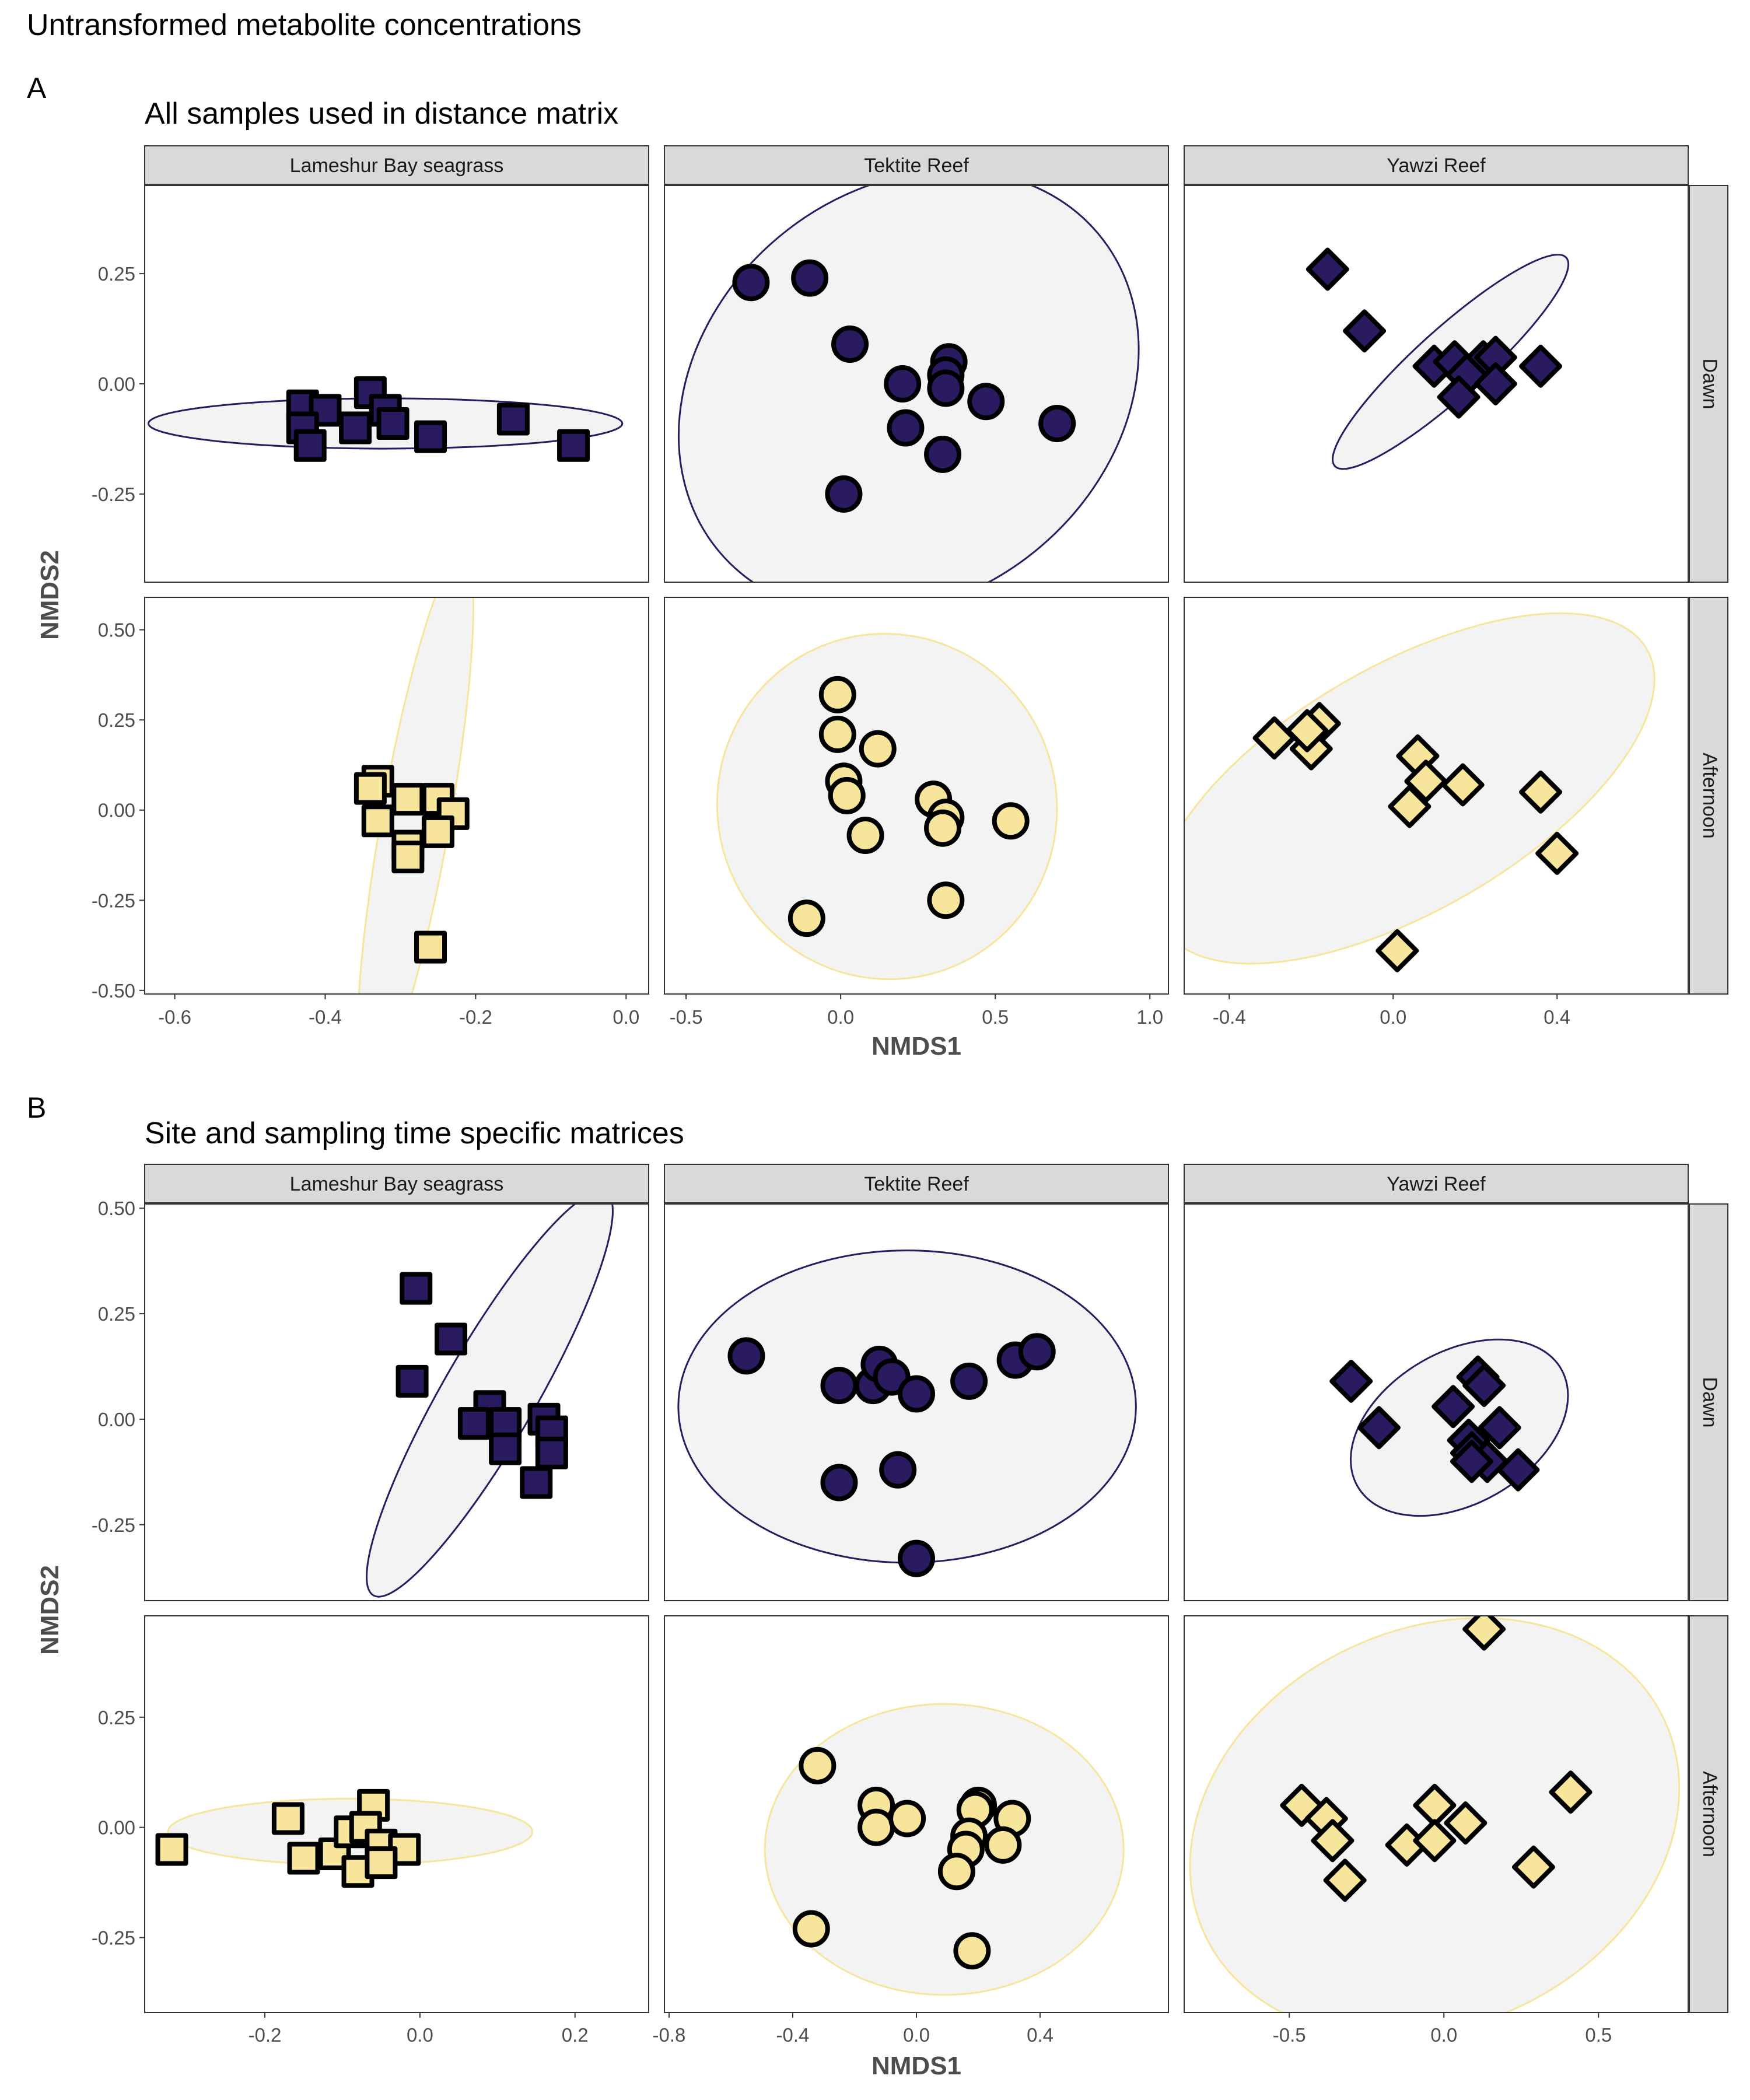 The image size is (1750, 2100). I want to click on facet-panel: -0.5 0.0 0.5, so click(1436, 1831).